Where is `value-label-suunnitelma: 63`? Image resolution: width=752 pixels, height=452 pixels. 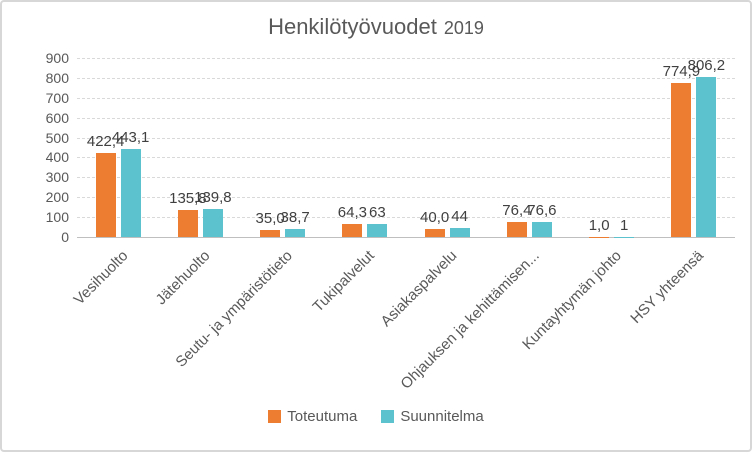 value-label-suunnitelma: 63 is located at coordinates (377, 213).